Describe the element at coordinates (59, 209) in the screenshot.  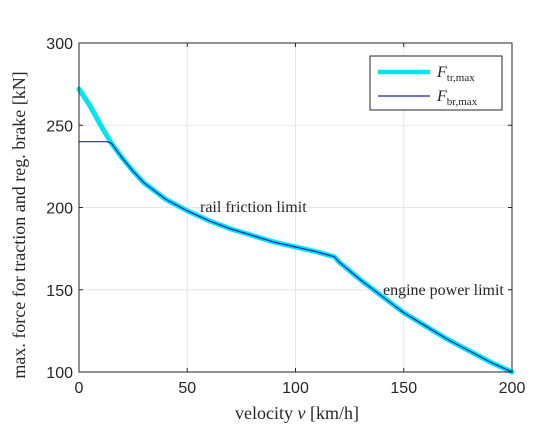
I see `y-tick-label: 200` at that location.